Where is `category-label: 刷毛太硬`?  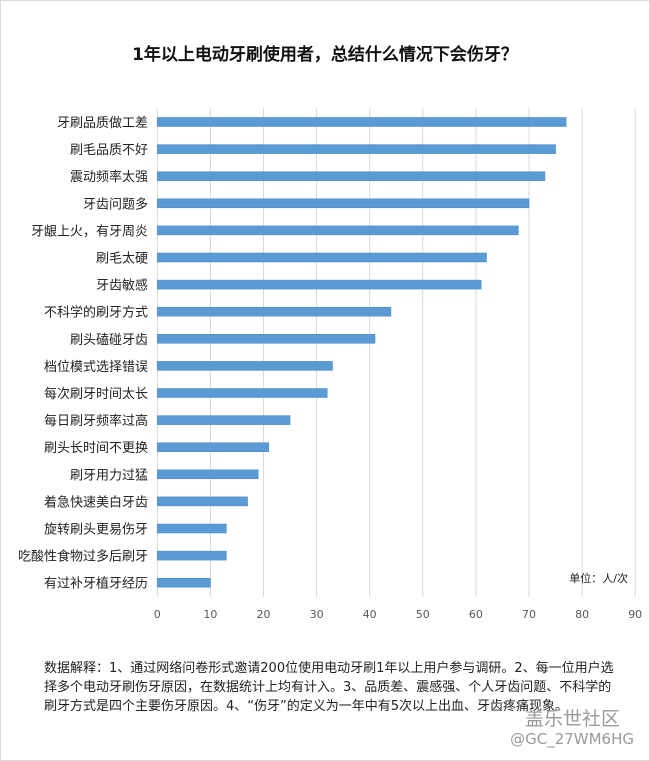 category-label: 刷毛太硬 is located at coordinates (122, 259).